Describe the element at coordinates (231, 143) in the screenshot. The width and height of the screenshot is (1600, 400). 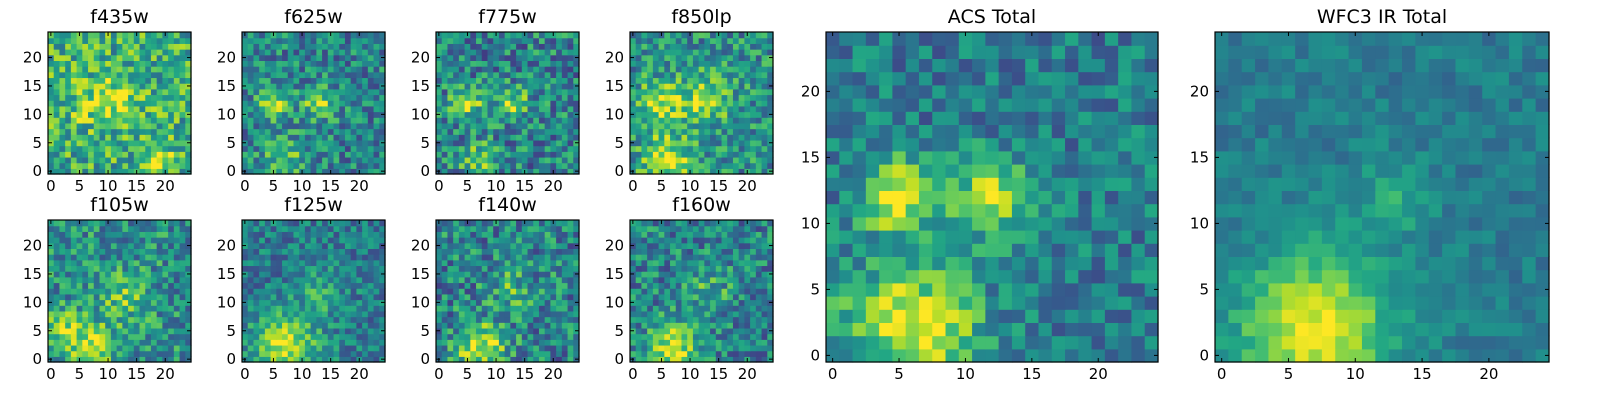
I see `y-tick-label: 5` at that location.